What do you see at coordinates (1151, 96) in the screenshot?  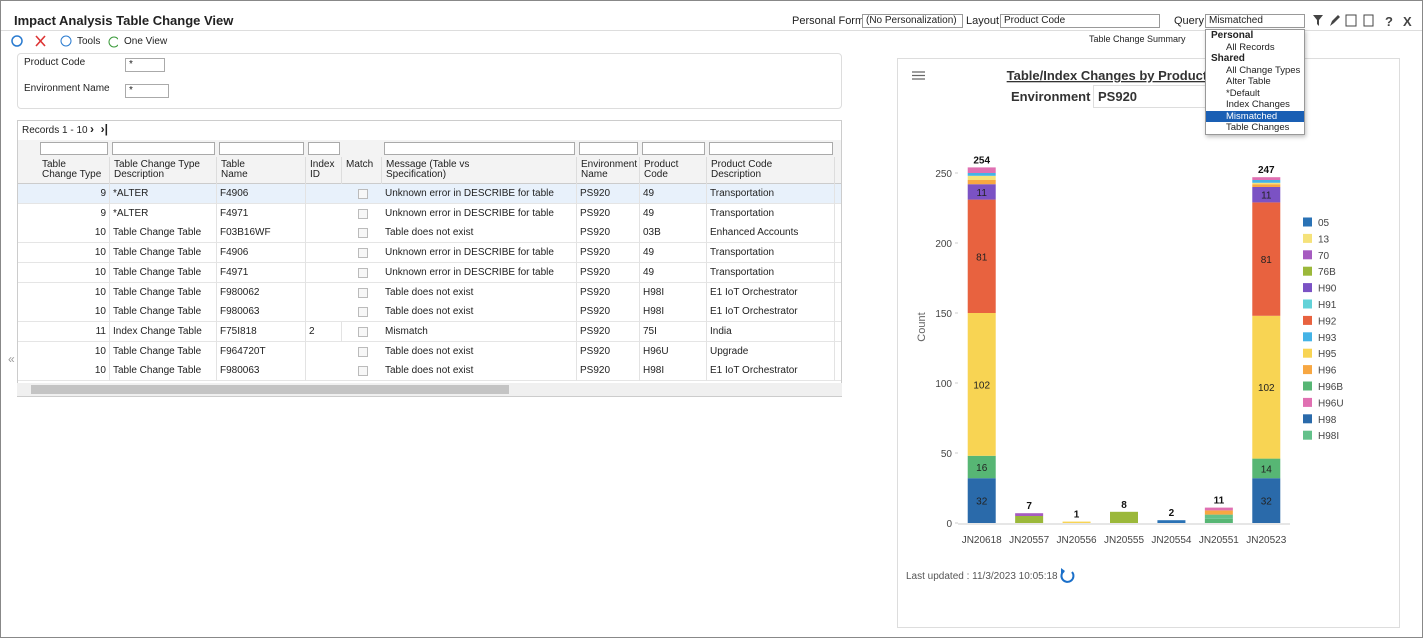 I see `environment-box` at bounding box center [1151, 96].